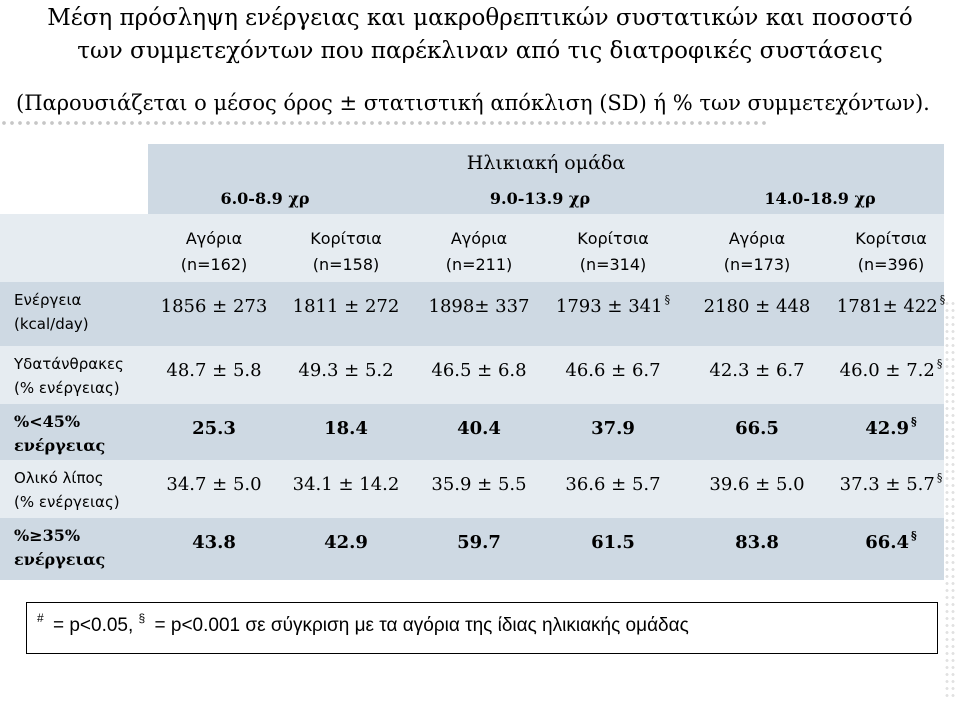 Image resolution: width=960 pixels, height=709 pixels. Describe the element at coordinates (346, 484) in the screenshot. I see `cell-value: 34.1 ± 14.2` at that location.